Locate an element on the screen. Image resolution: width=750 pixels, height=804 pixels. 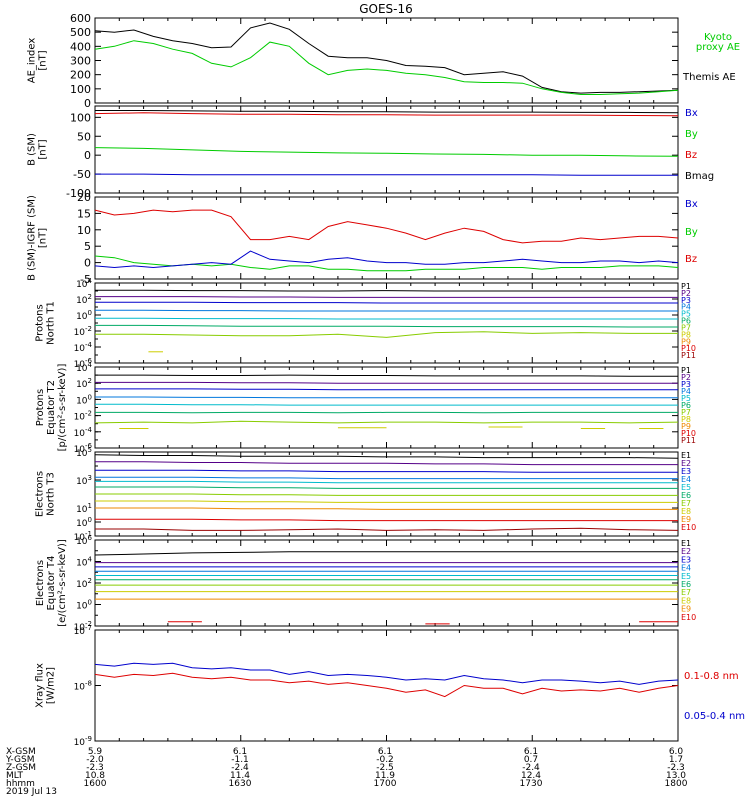
series-e10 is located at coordinates (386, 519).